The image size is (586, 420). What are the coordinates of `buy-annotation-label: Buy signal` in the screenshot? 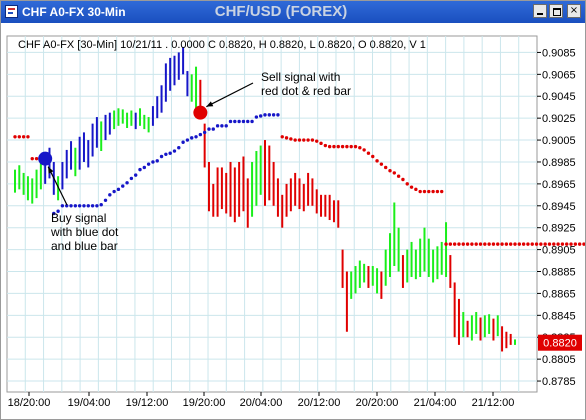 It's located at (78, 218).